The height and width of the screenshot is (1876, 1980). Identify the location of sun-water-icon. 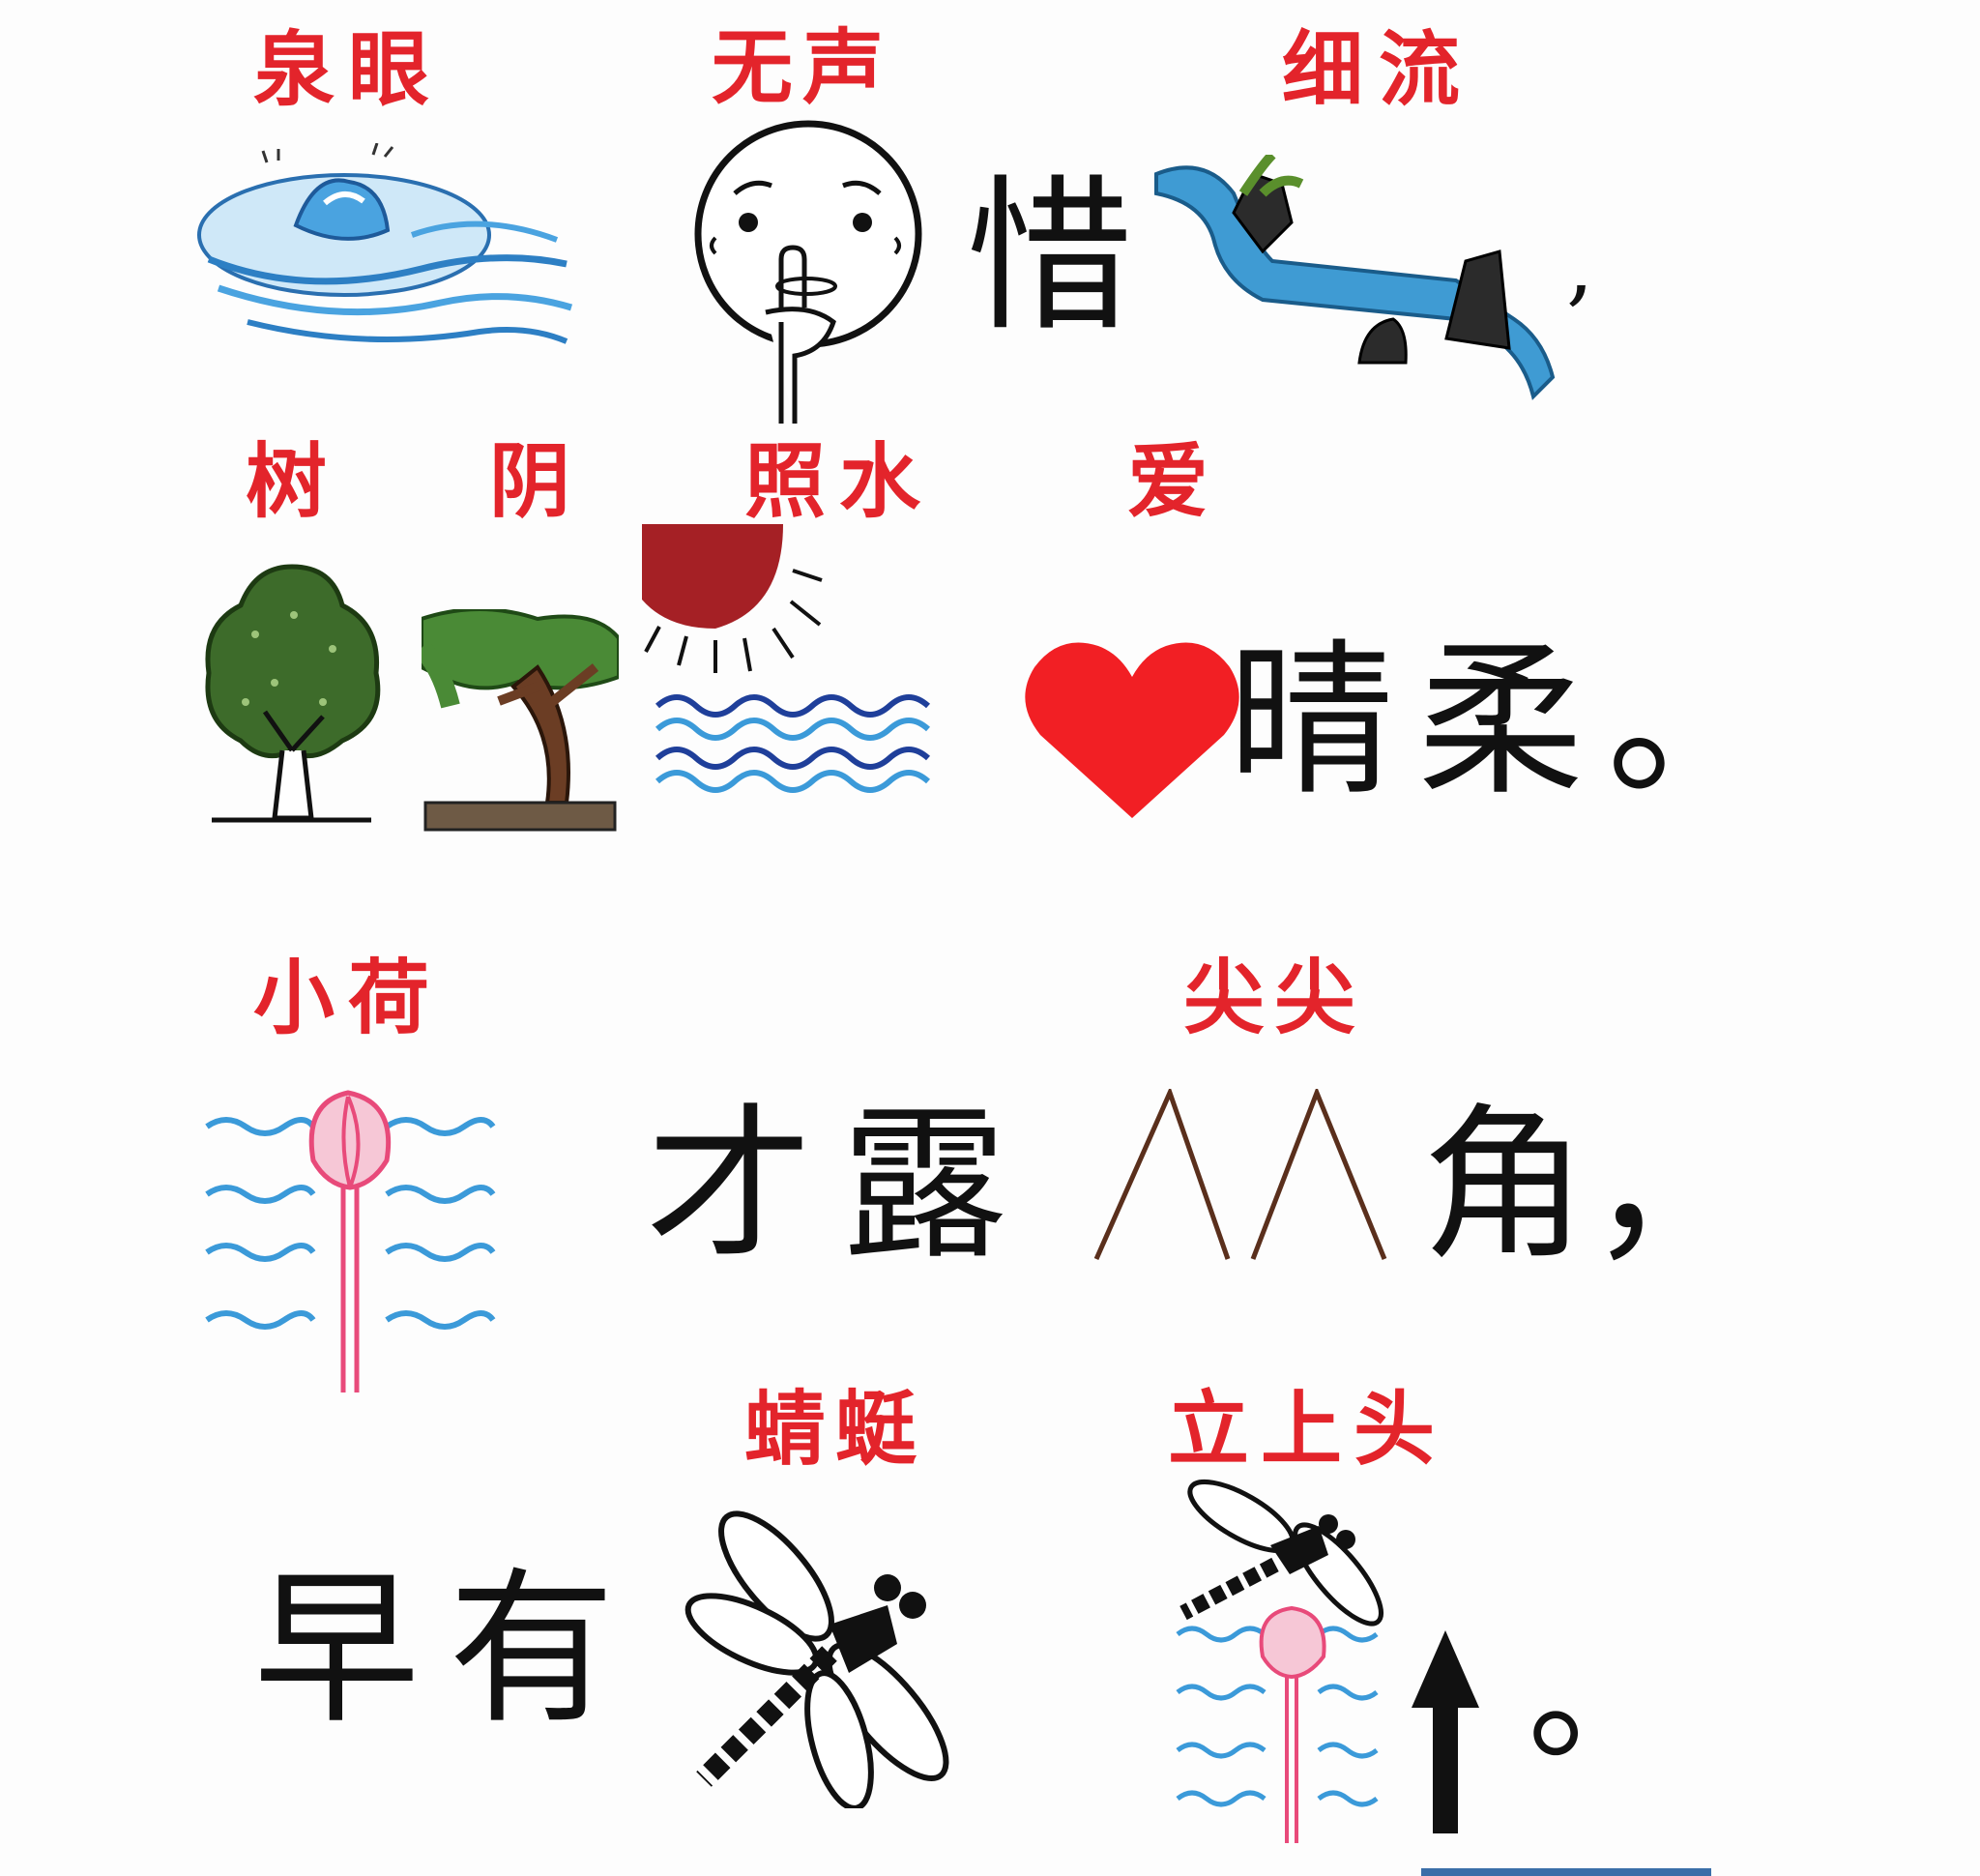
(806, 659).